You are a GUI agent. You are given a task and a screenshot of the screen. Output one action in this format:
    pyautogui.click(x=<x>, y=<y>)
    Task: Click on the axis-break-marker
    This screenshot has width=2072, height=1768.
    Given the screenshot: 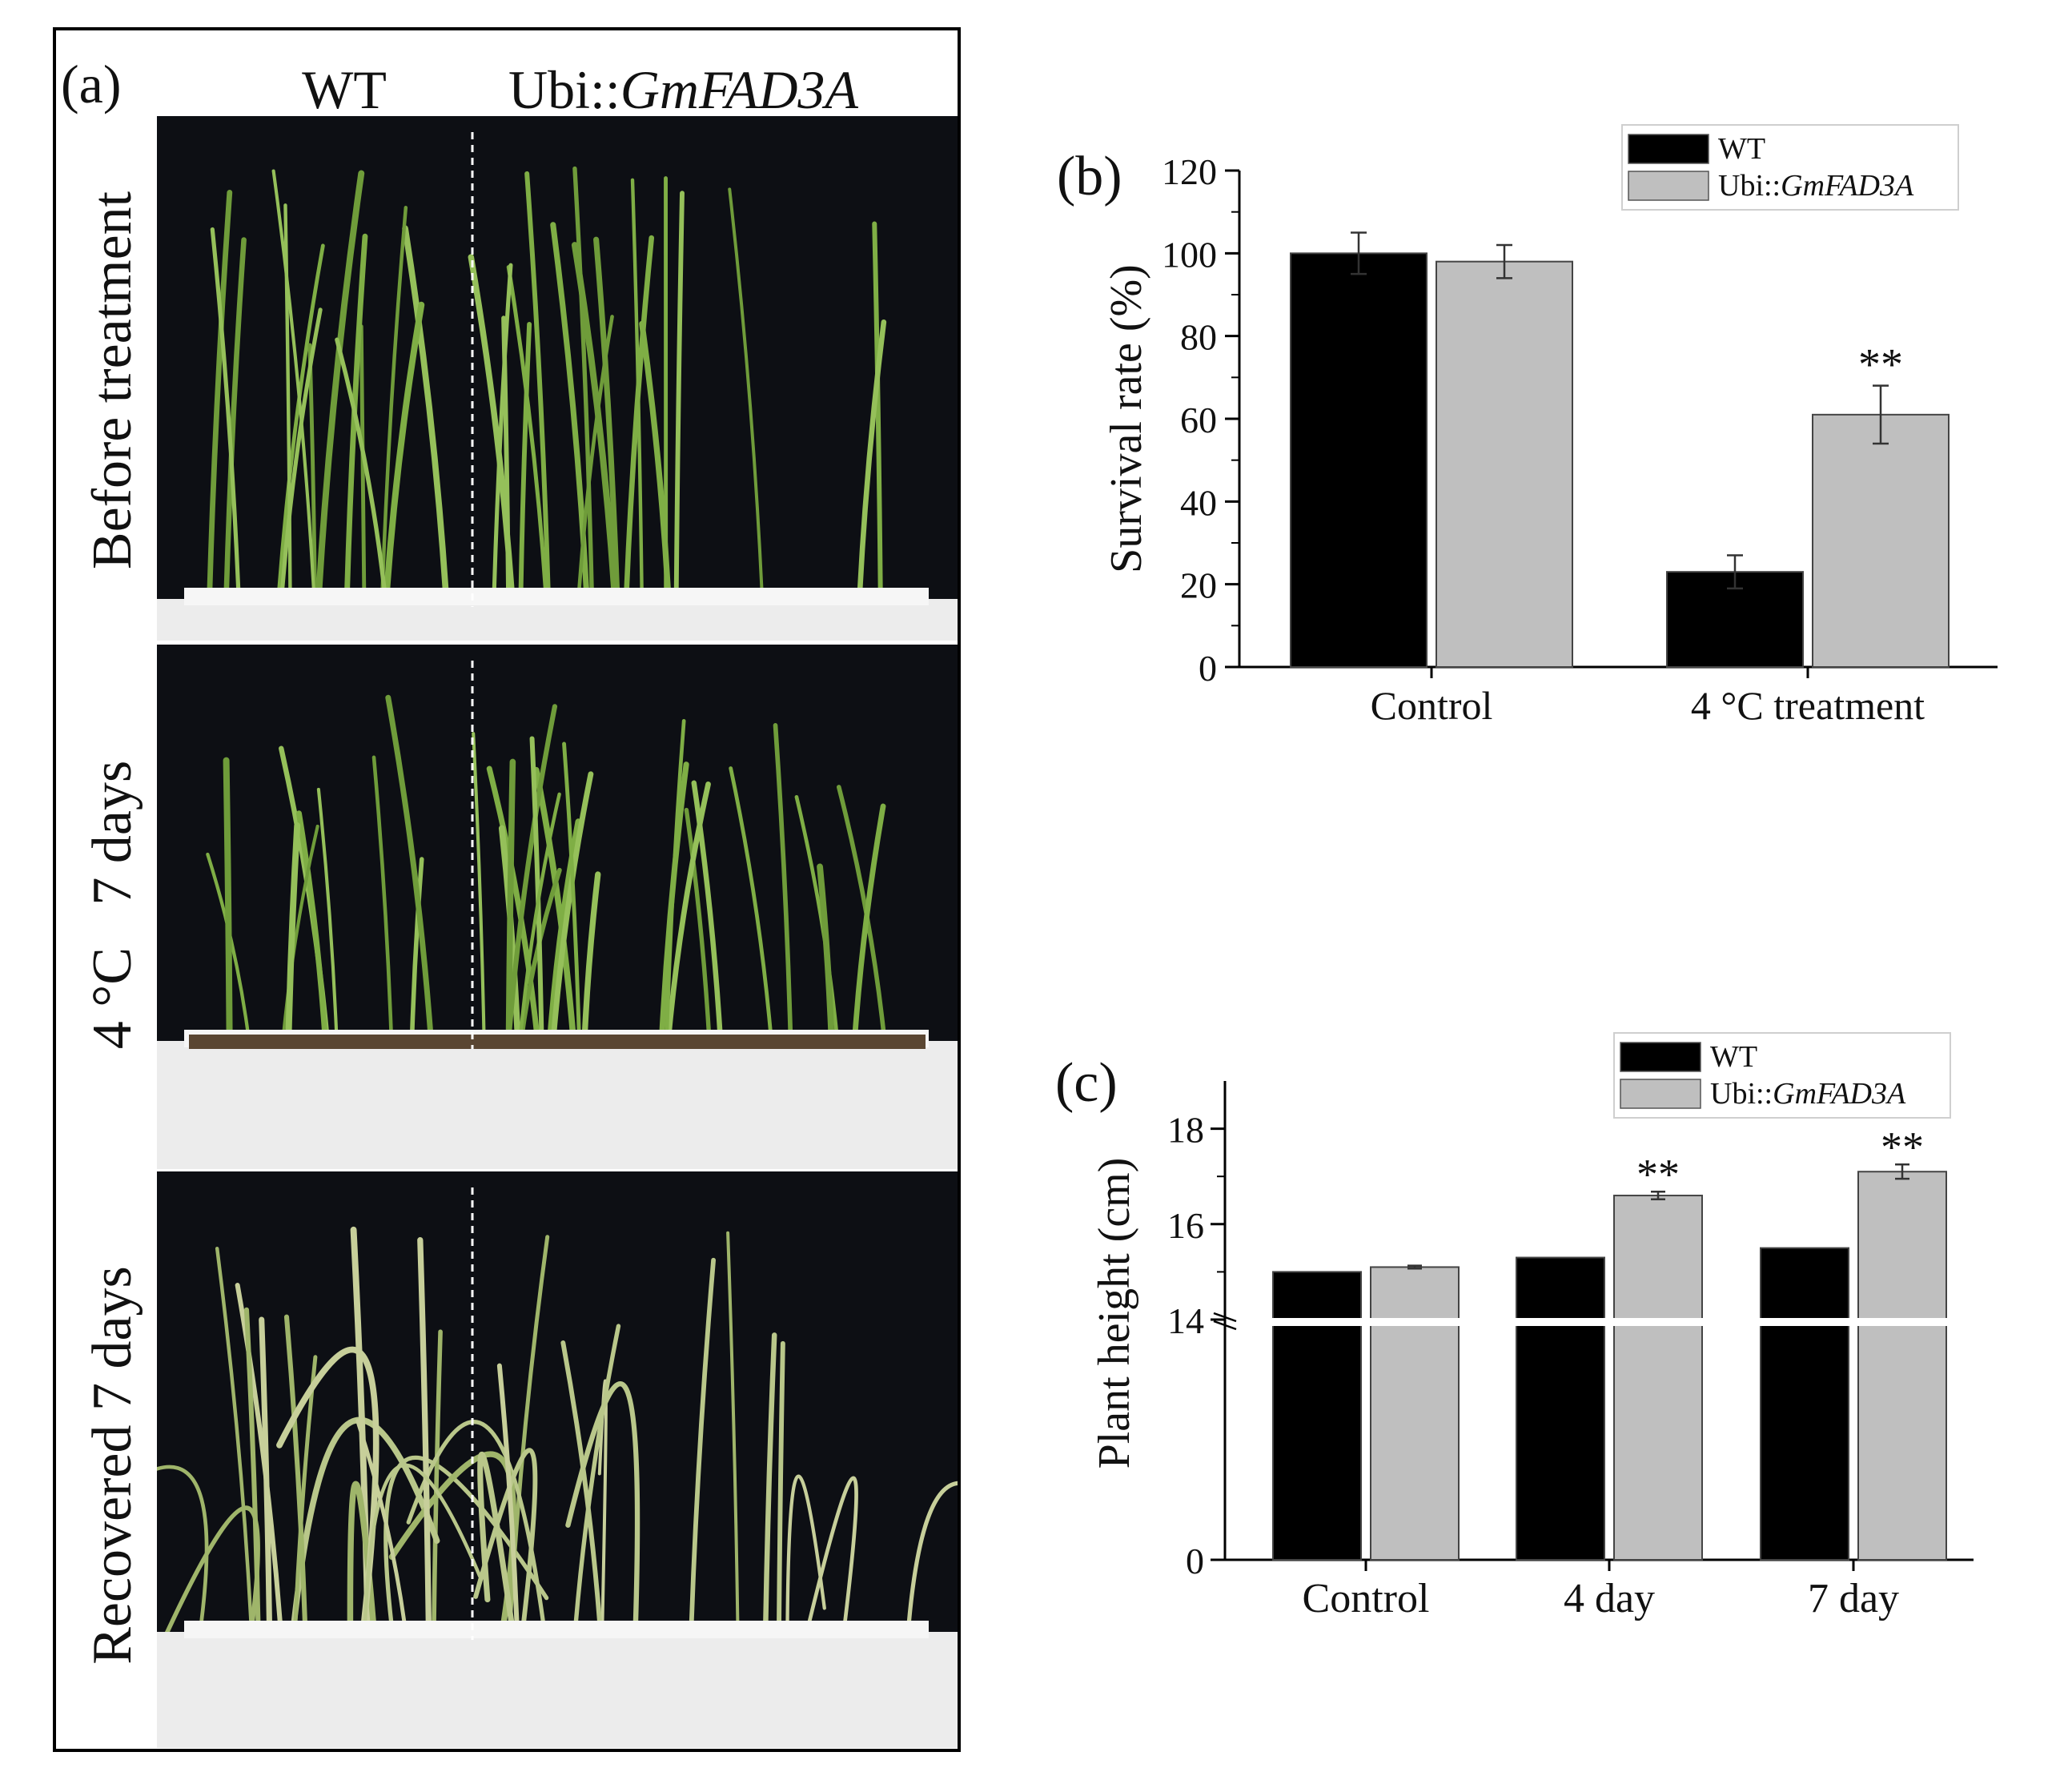 What is the action you would take?
    pyautogui.click(x=1225, y=1321)
    